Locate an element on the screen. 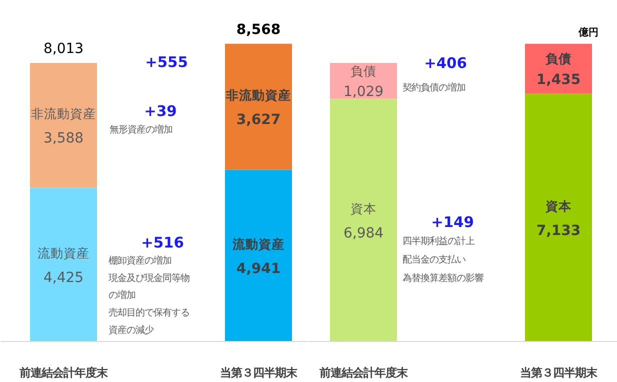 Image resolution: width=617 pixels, height=382 pixels. data-label: 3,627 is located at coordinates (258, 120).